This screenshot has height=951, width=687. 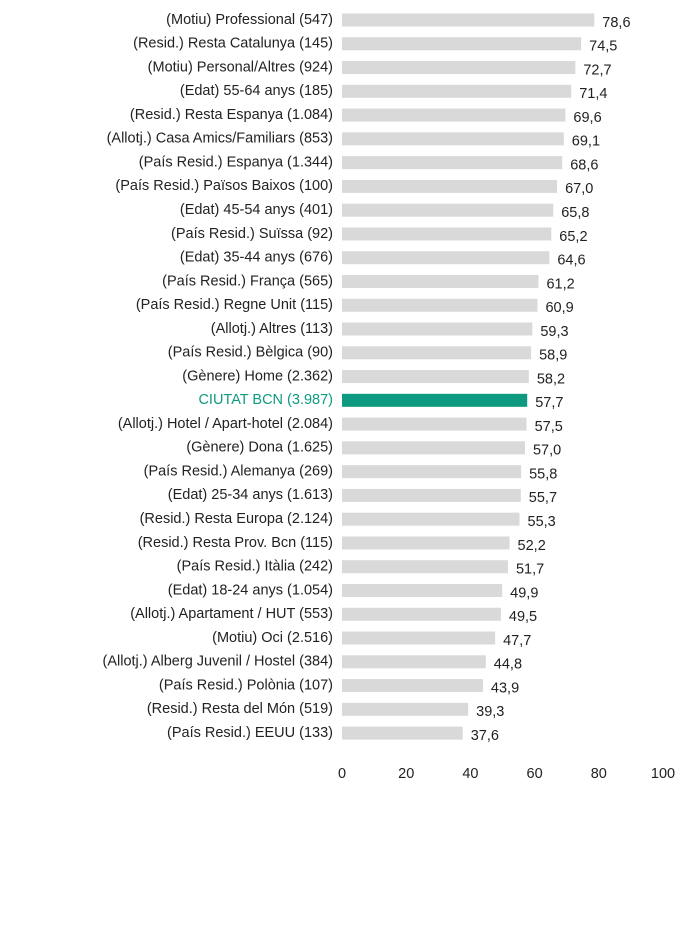 I want to click on category-label: (Allotj.) Casa Amics/Familiars (853), so click(x=220, y=139).